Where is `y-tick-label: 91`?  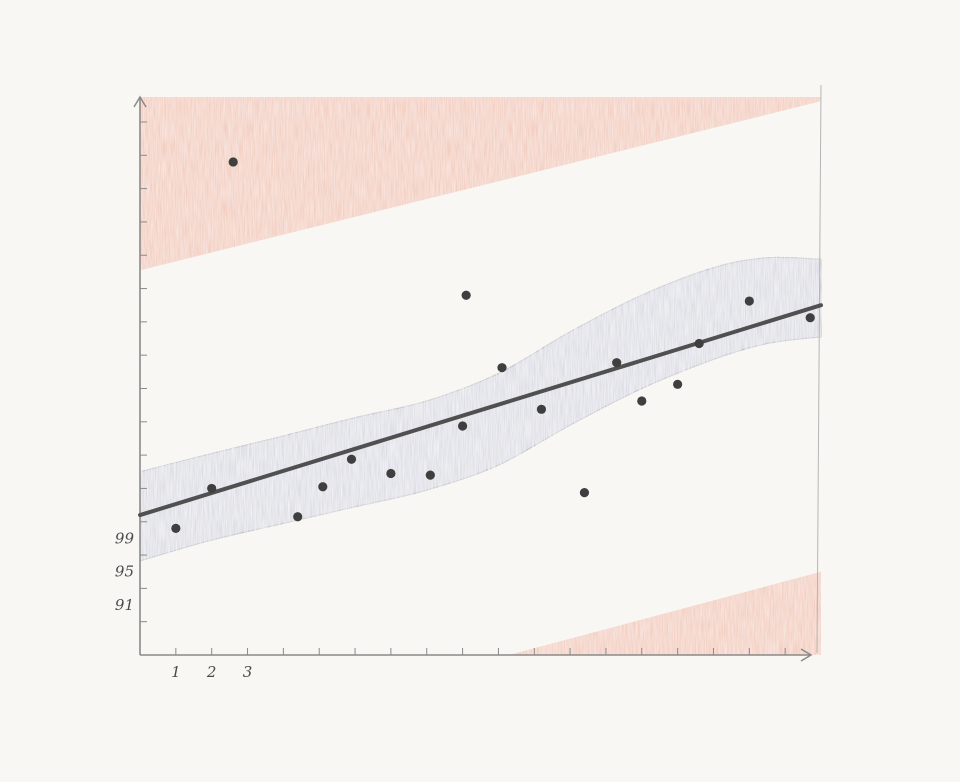 y-tick-label: 91 is located at coordinates (124, 605).